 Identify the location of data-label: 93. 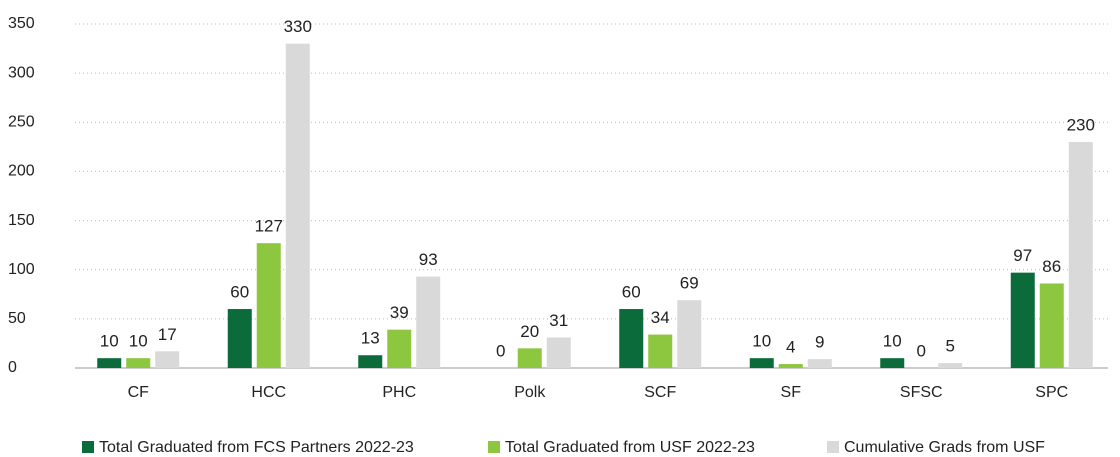
(428, 259).